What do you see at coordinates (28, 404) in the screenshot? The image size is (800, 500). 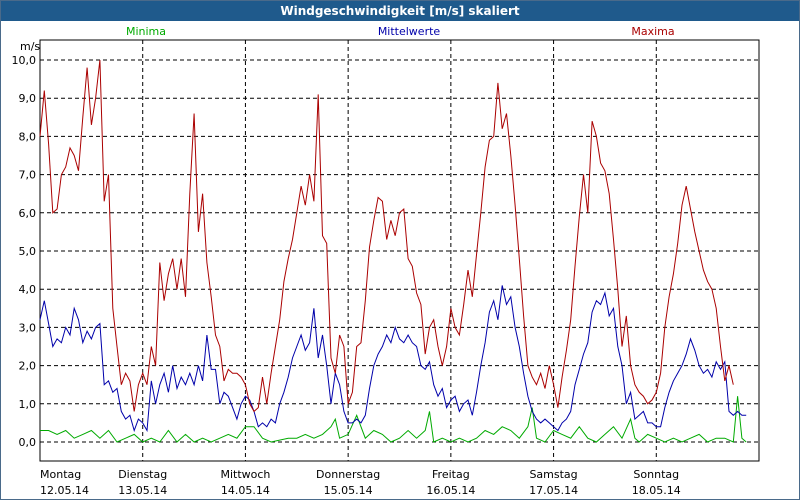 I see `y-tick-label: 1,0` at bounding box center [28, 404].